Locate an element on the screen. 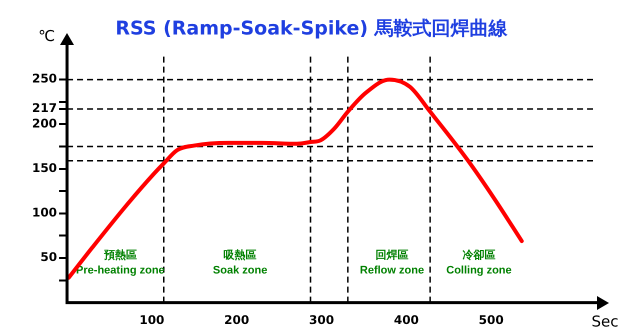 The height and width of the screenshot is (331, 633). x-axis-title: Sec is located at coordinates (605, 321).